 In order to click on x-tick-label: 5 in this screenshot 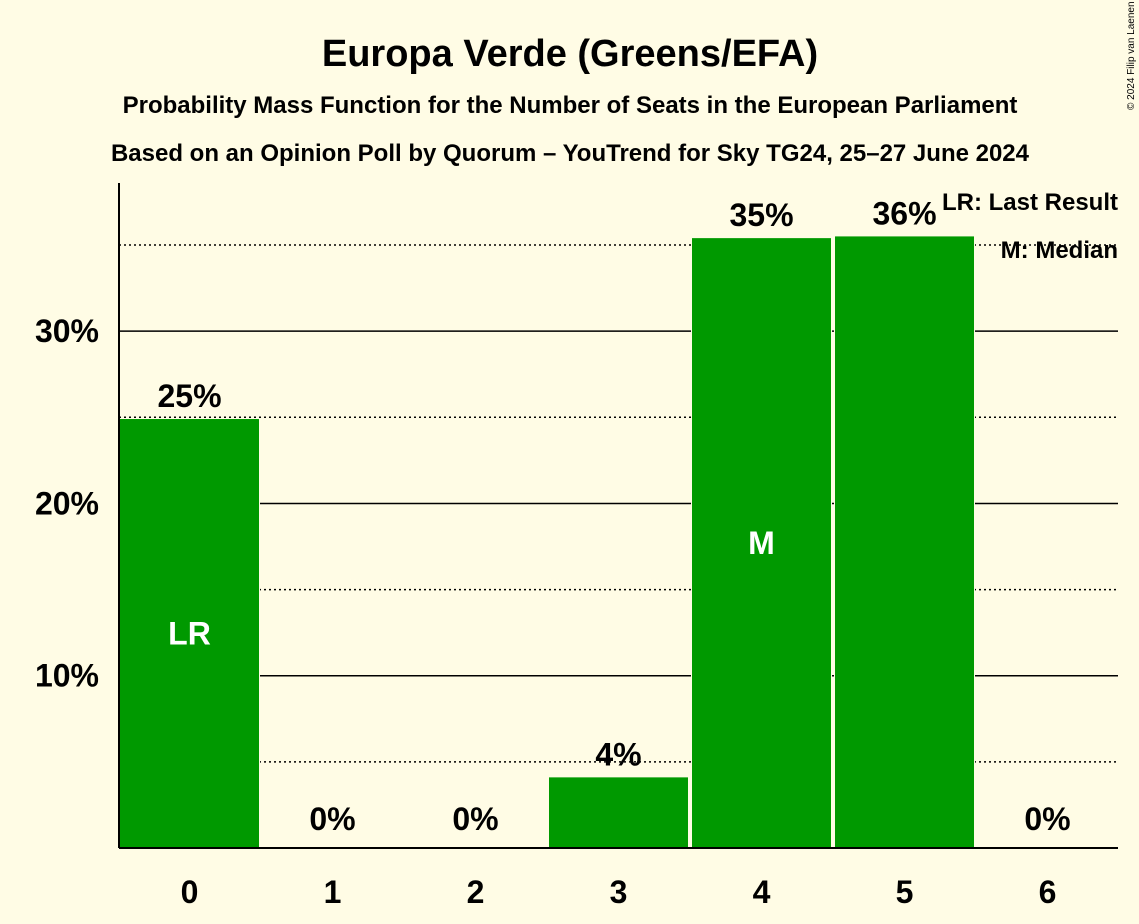, I will do `click(905, 892)`.